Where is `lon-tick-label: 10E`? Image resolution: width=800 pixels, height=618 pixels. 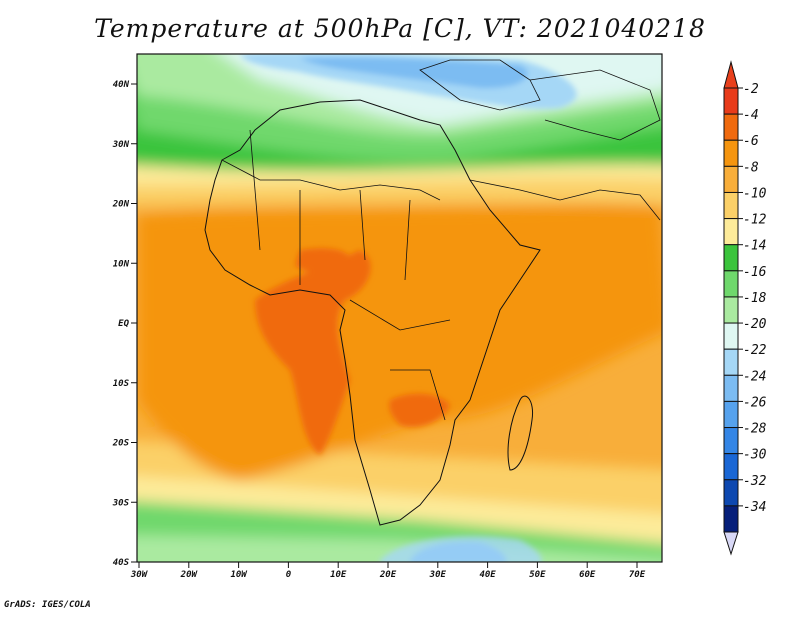 lon-tick-label: 10E is located at coordinates (338, 575).